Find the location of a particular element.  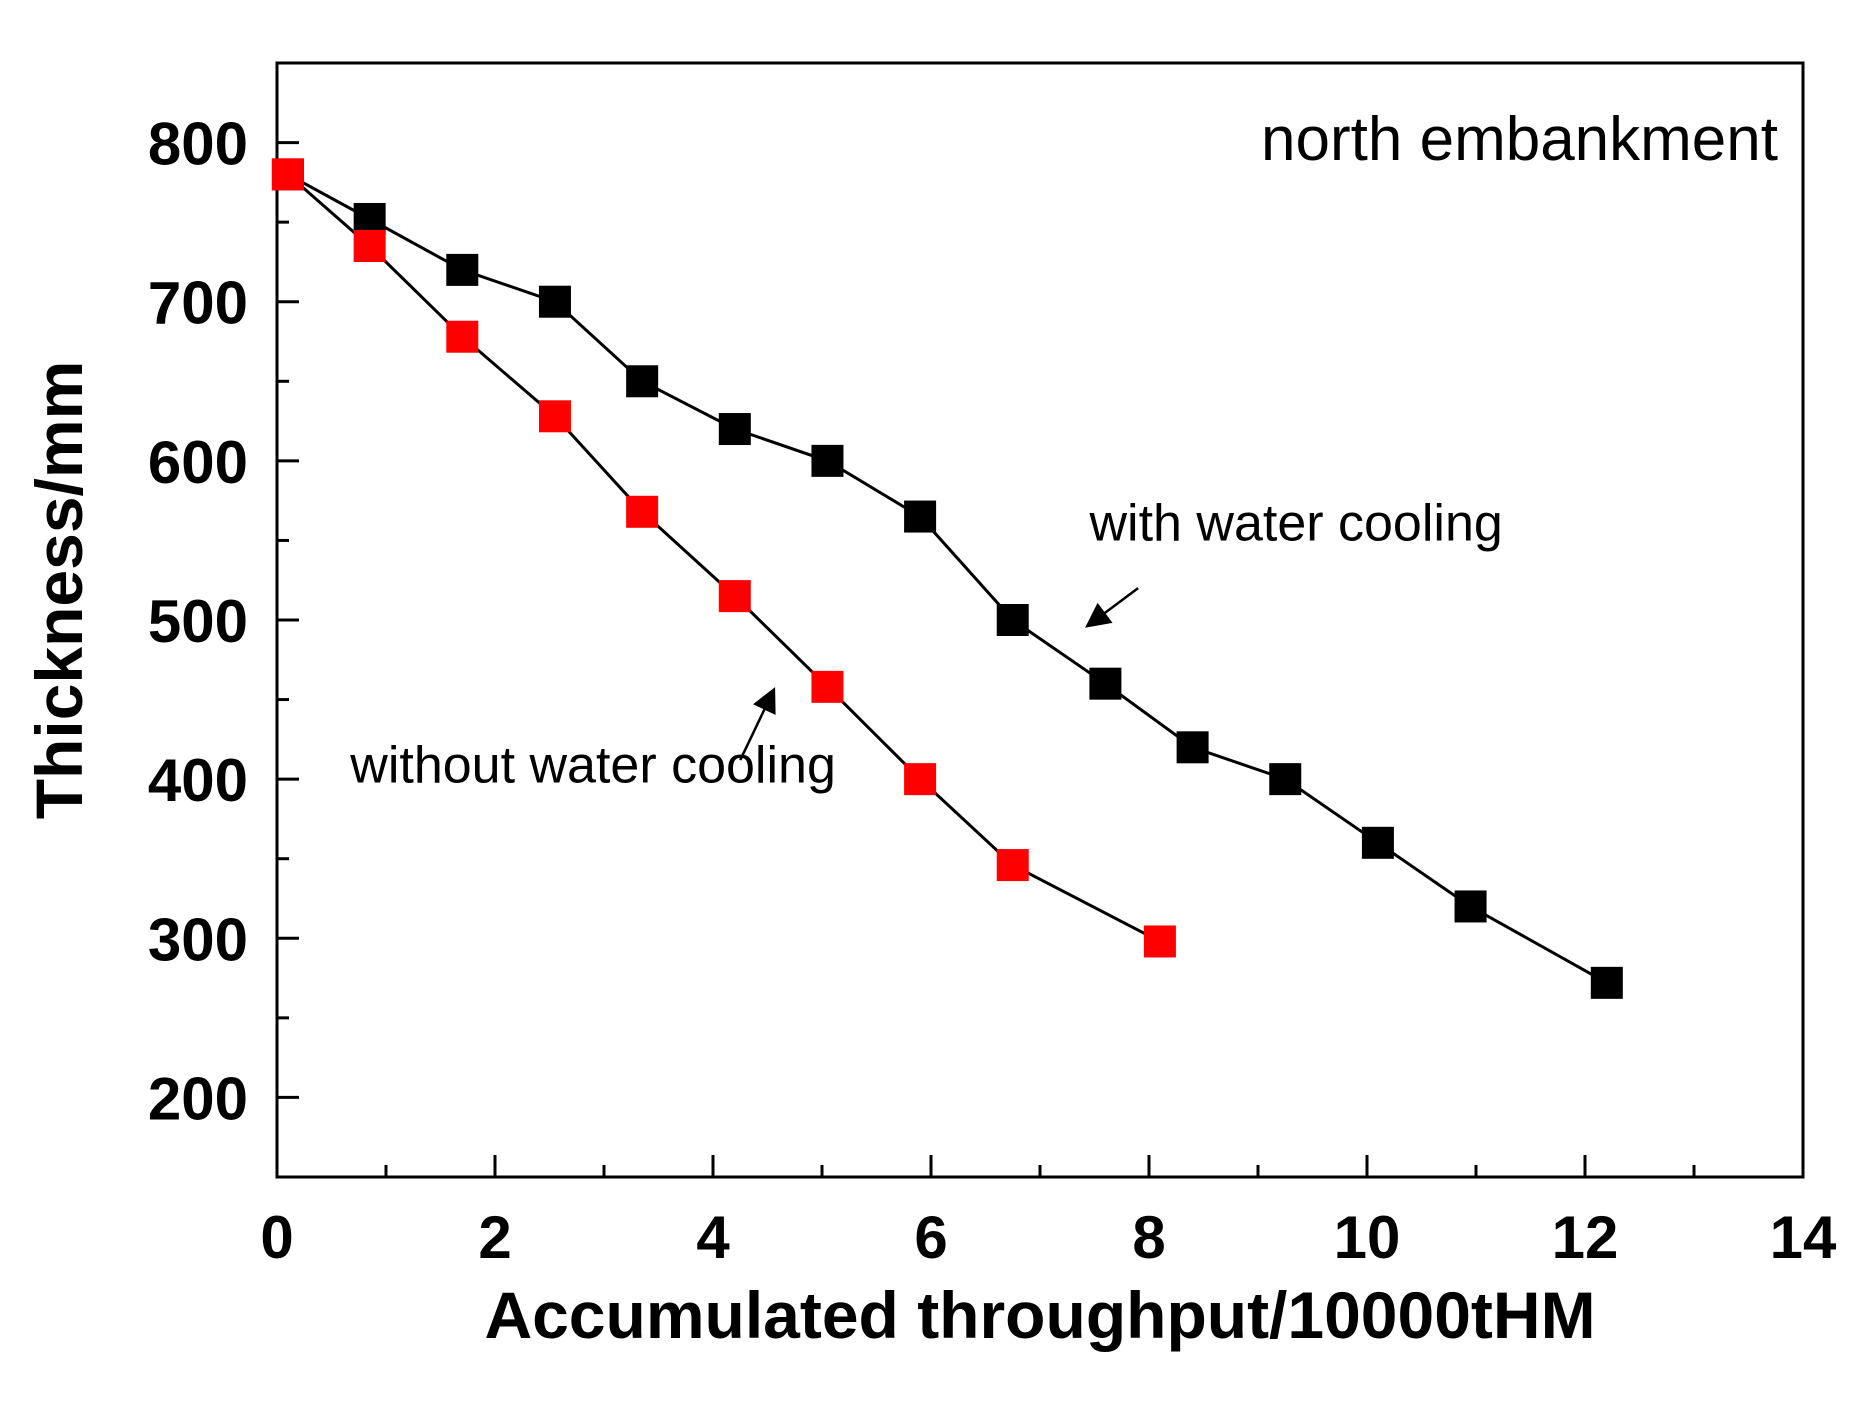

y-tick-label: 800 is located at coordinates (198, 144).